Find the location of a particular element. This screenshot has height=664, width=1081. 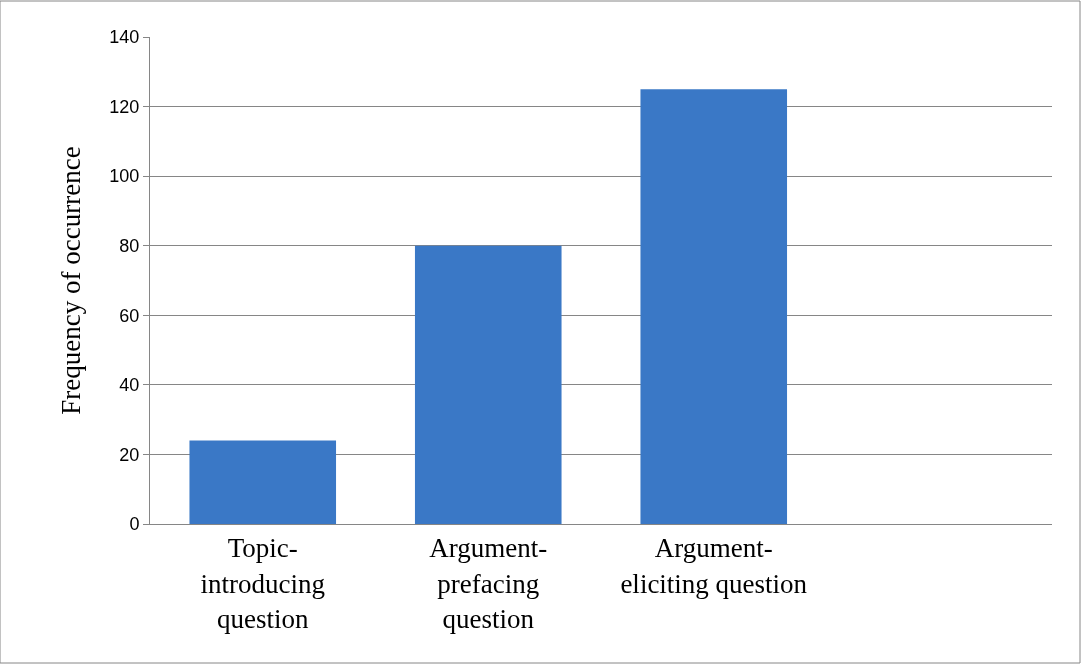

x-tick-label: Argument- eliciting question is located at coordinates (714, 566).